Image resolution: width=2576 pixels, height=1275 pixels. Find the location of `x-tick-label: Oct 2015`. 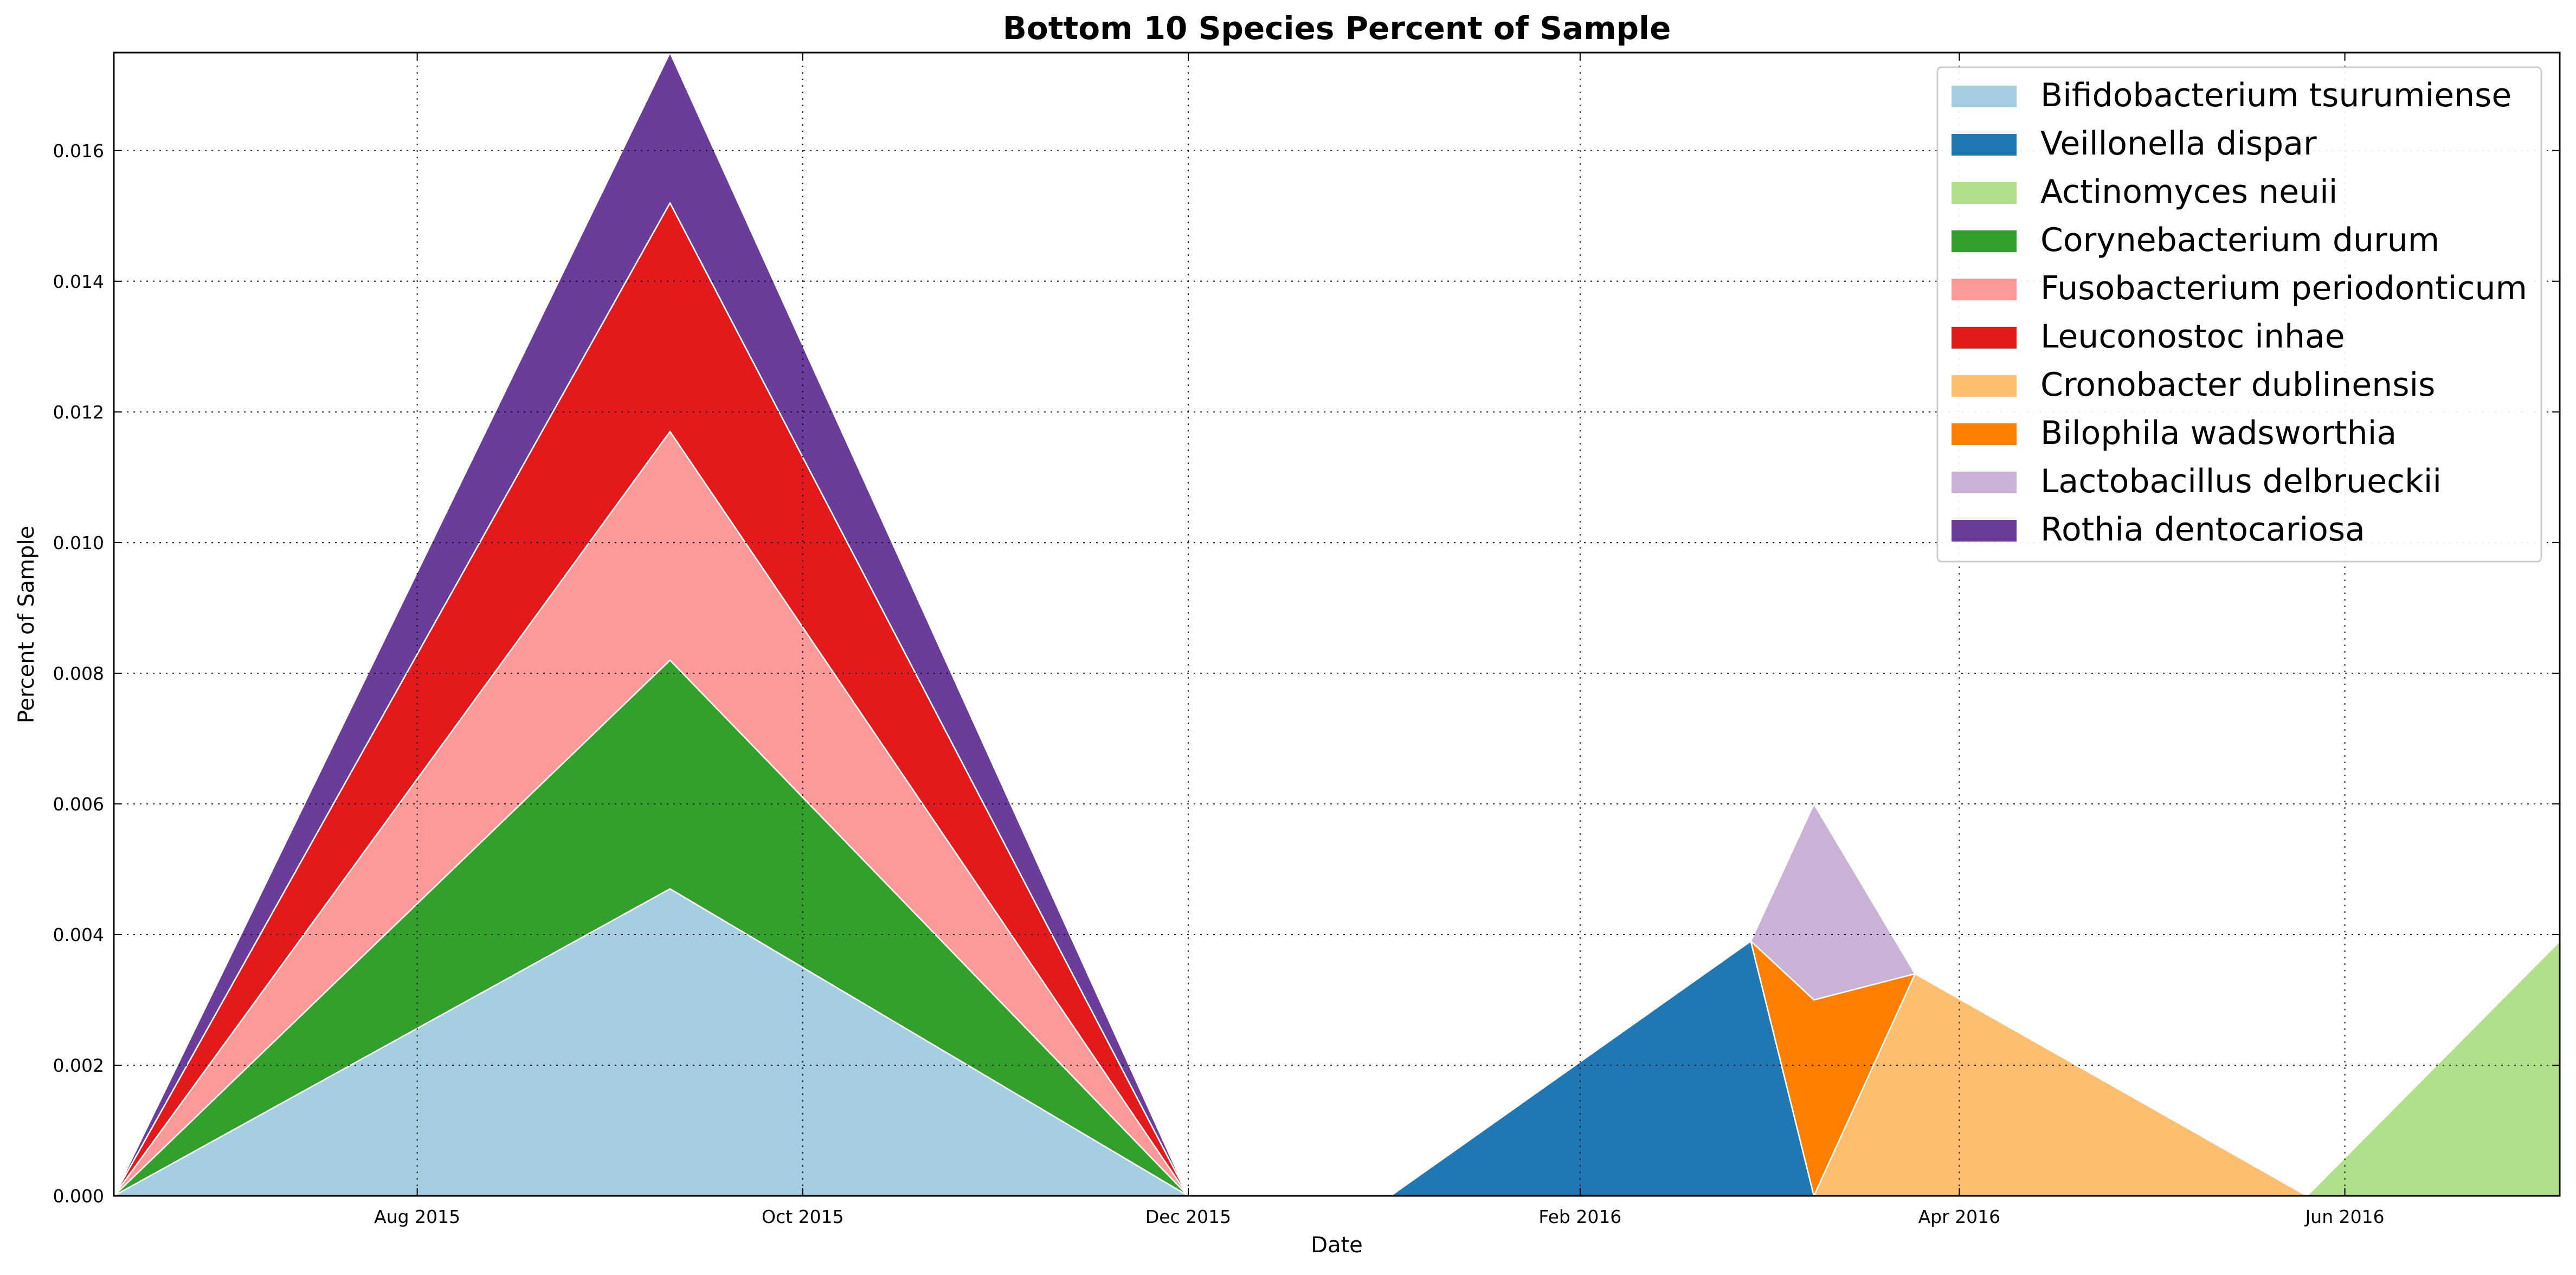

x-tick-label: Oct 2015 is located at coordinates (803, 1216).